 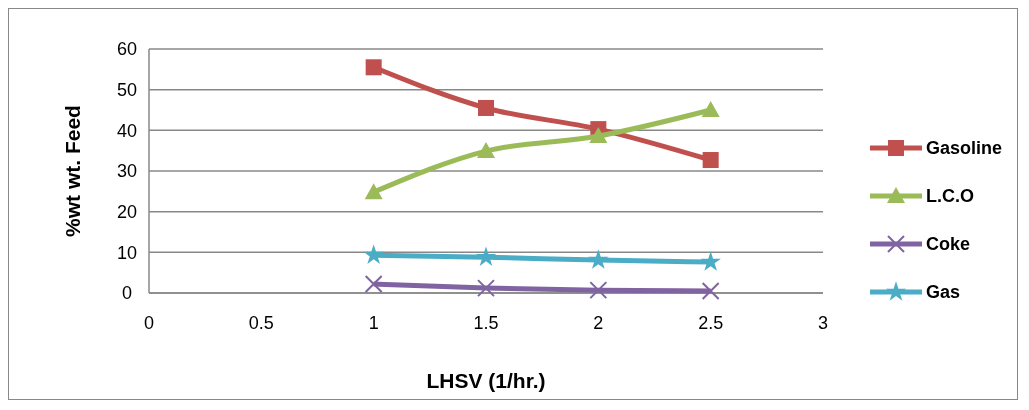 What do you see at coordinates (486, 323) in the screenshot?
I see `x-tick-label: 1.5` at bounding box center [486, 323].